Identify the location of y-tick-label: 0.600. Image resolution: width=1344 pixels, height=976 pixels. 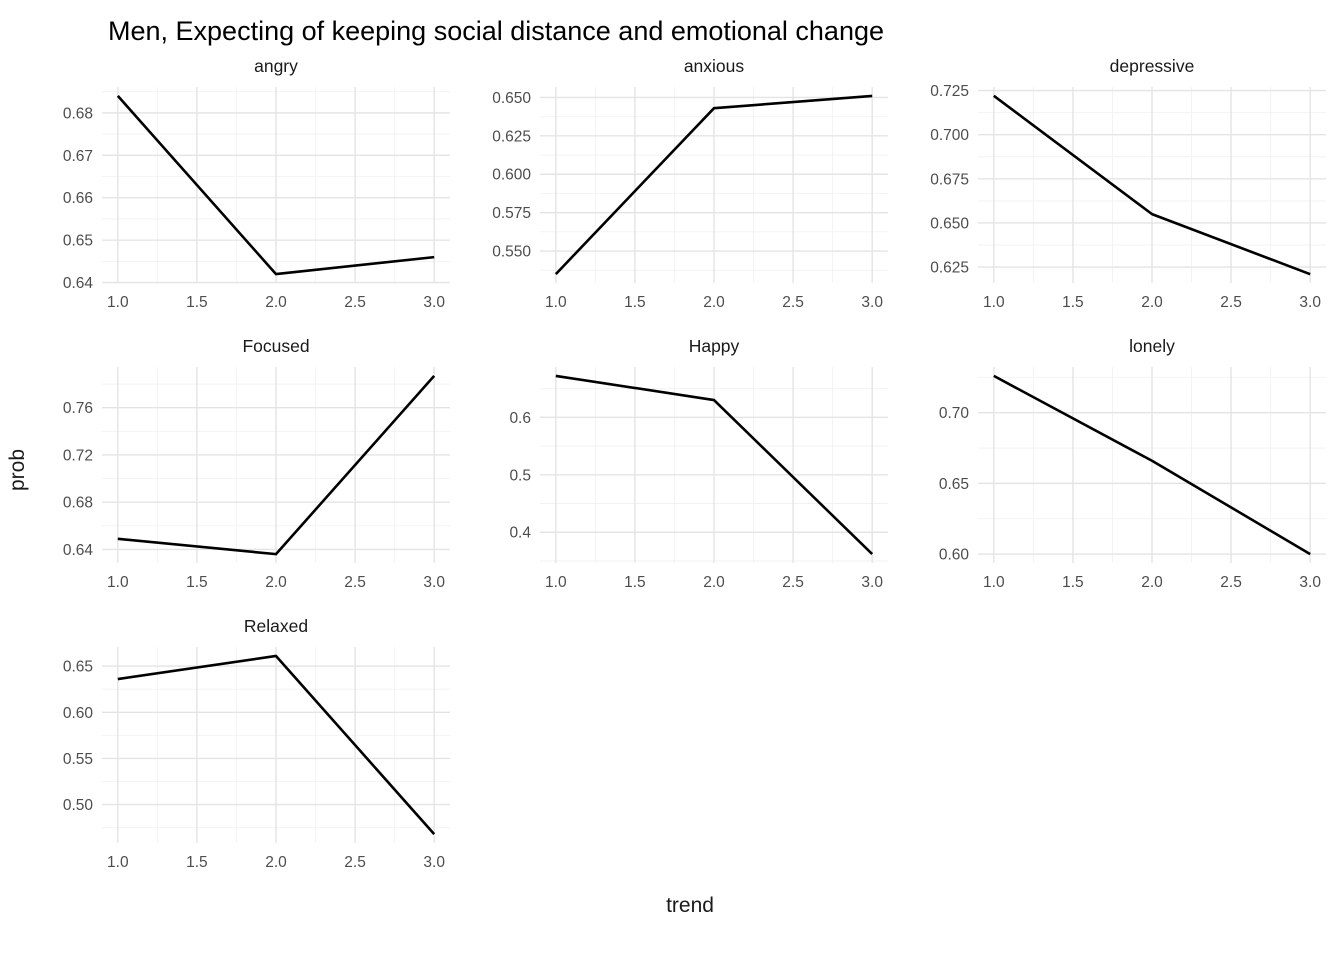
(511, 175).